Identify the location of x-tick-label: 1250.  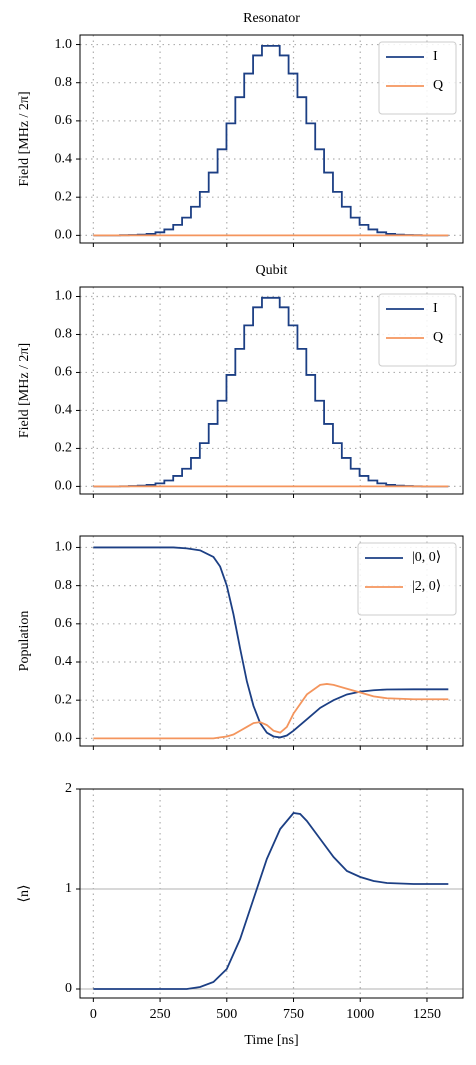
(427, 1014).